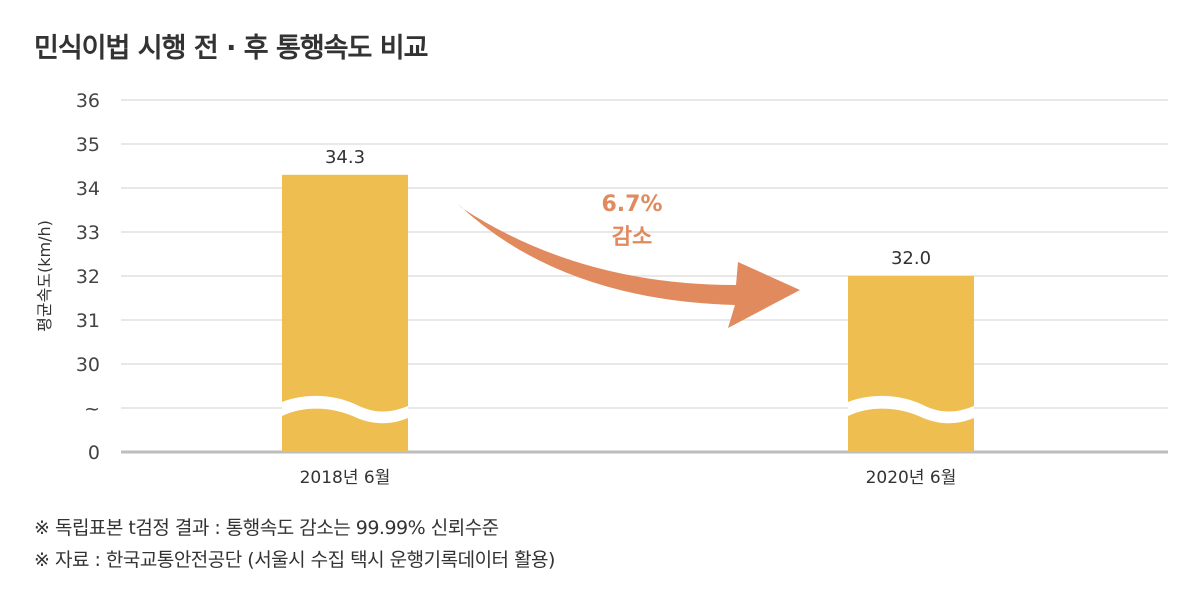  What do you see at coordinates (88, 189) in the screenshot?
I see `y-tick-label: 34` at bounding box center [88, 189].